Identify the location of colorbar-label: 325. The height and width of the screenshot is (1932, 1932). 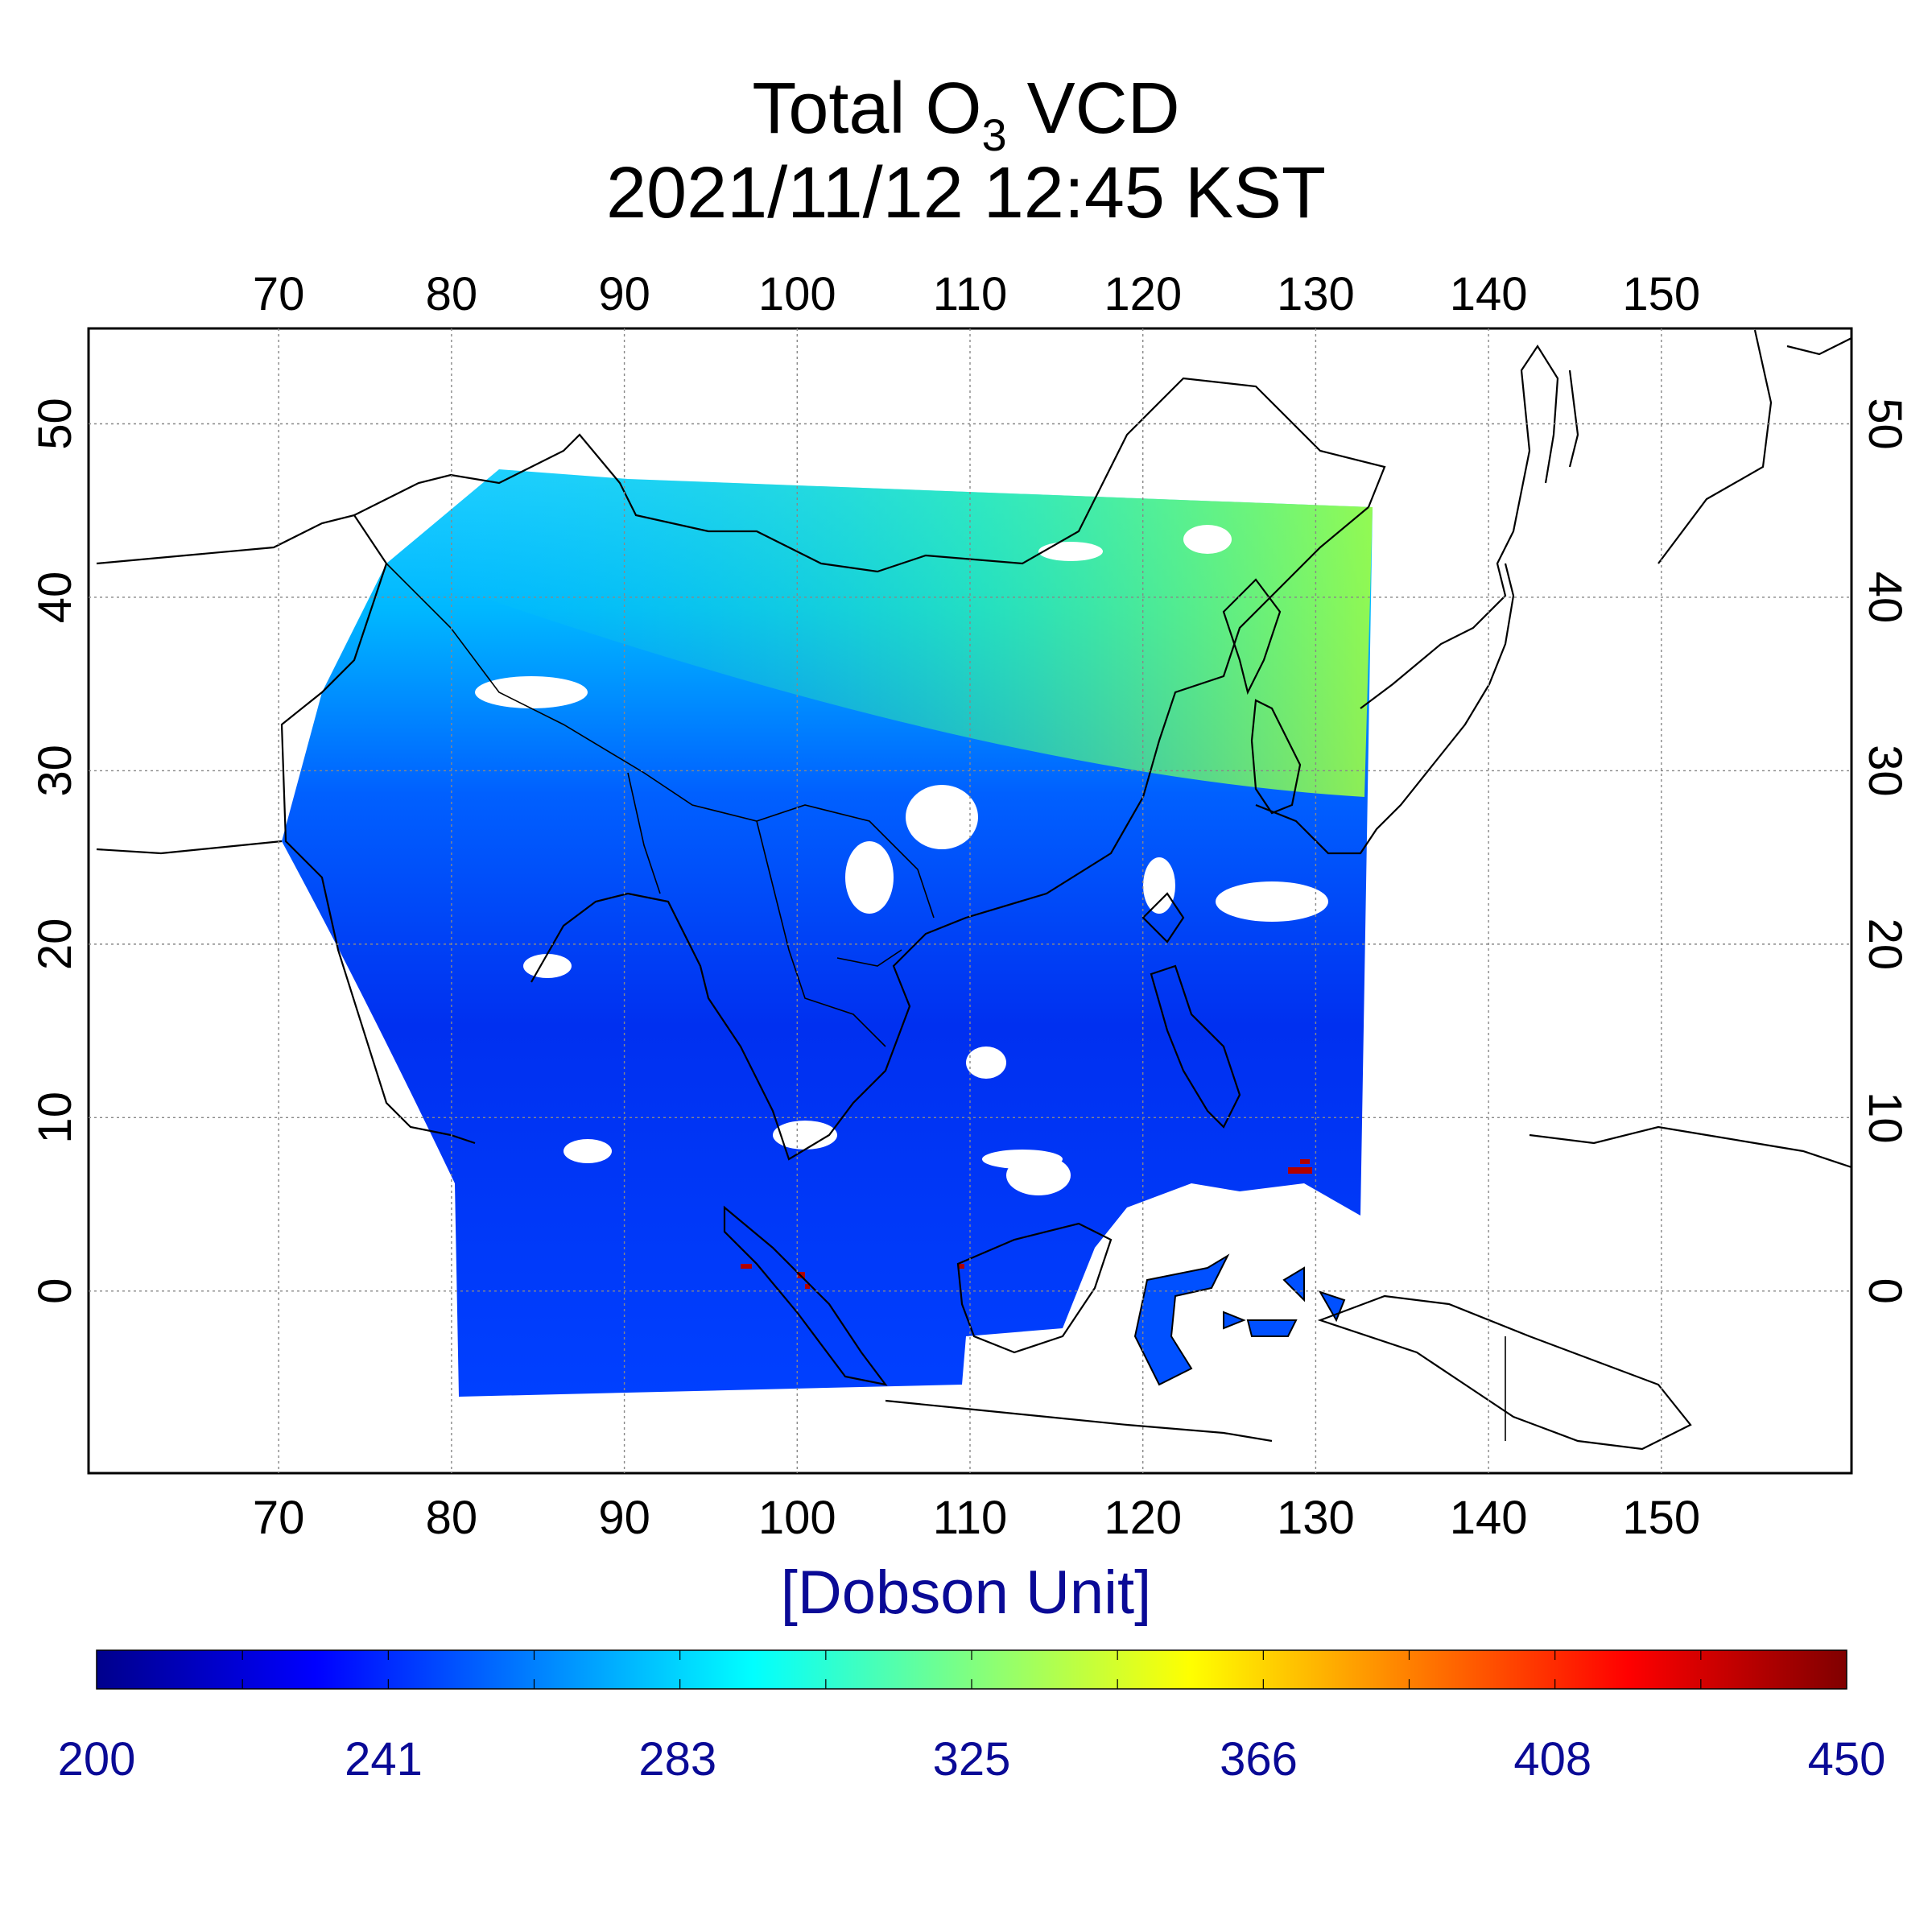
(972, 1759).